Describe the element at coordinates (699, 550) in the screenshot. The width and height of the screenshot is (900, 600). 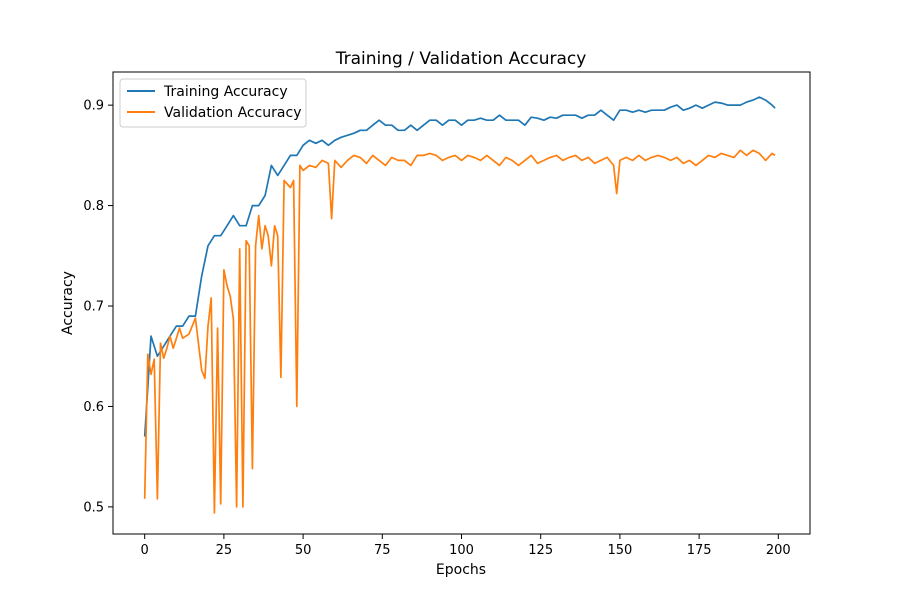
I see `x-tick-label: 175` at that location.